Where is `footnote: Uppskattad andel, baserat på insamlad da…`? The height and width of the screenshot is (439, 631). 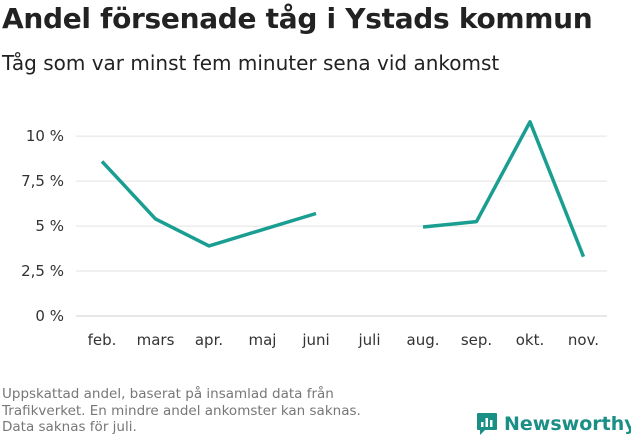
footnote: Uppskattad andel, baserat på insamlad da… is located at coordinates (232, 411).